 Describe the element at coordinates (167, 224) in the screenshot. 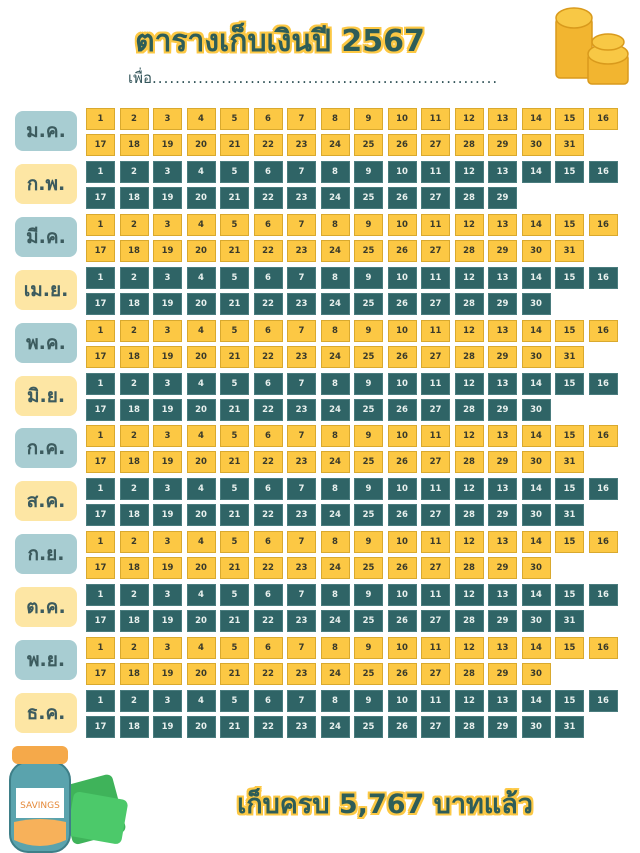

I see `day-cell: 3` at that location.